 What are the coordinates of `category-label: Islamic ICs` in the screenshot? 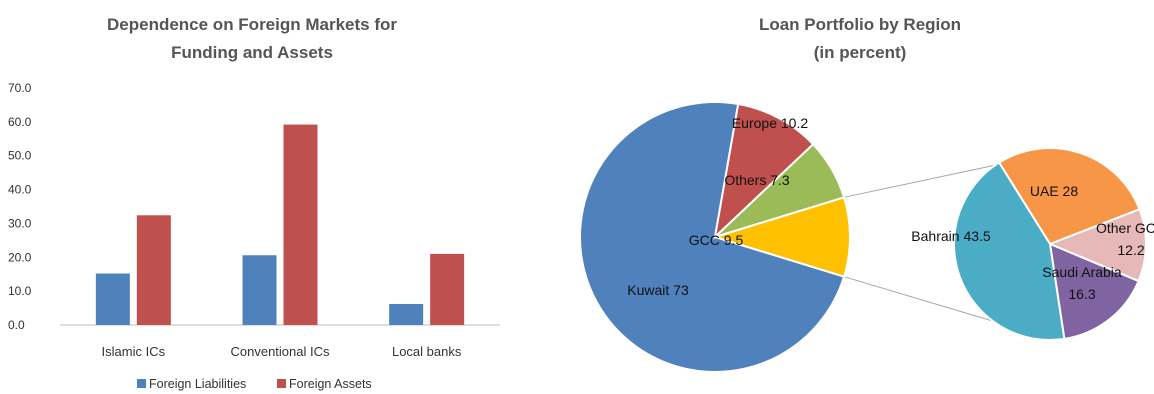 It's located at (134, 351).